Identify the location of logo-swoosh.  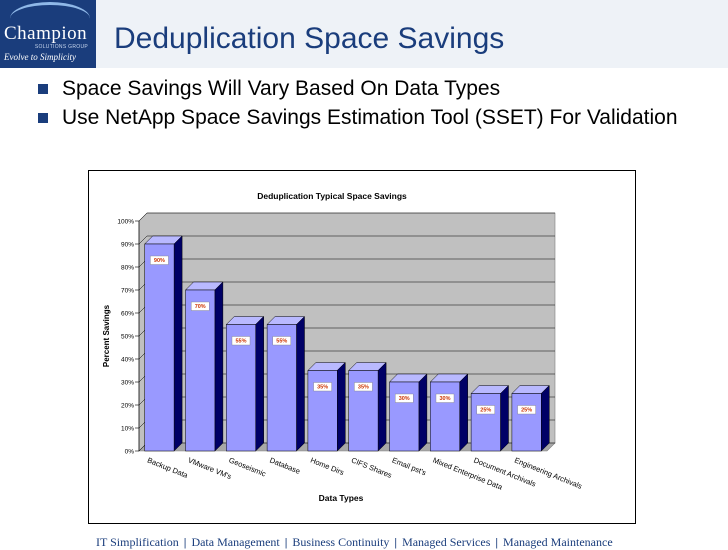
(50, 18).